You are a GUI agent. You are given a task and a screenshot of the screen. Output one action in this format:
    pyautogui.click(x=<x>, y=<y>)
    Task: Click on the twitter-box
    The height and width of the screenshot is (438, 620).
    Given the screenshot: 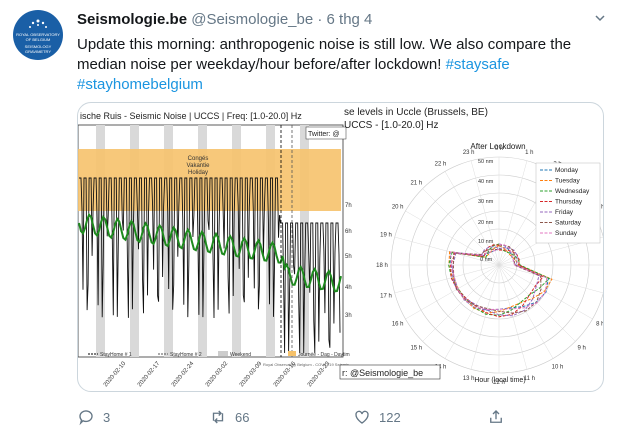 What is the action you would take?
    pyautogui.click(x=326, y=133)
    